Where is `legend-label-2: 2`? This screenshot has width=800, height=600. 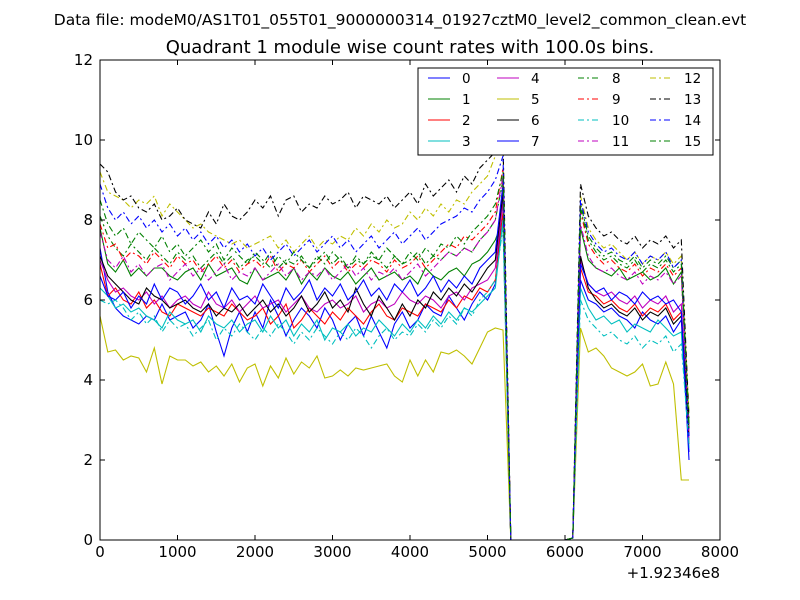
legend-label-2: 2 is located at coordinates (466, 121).